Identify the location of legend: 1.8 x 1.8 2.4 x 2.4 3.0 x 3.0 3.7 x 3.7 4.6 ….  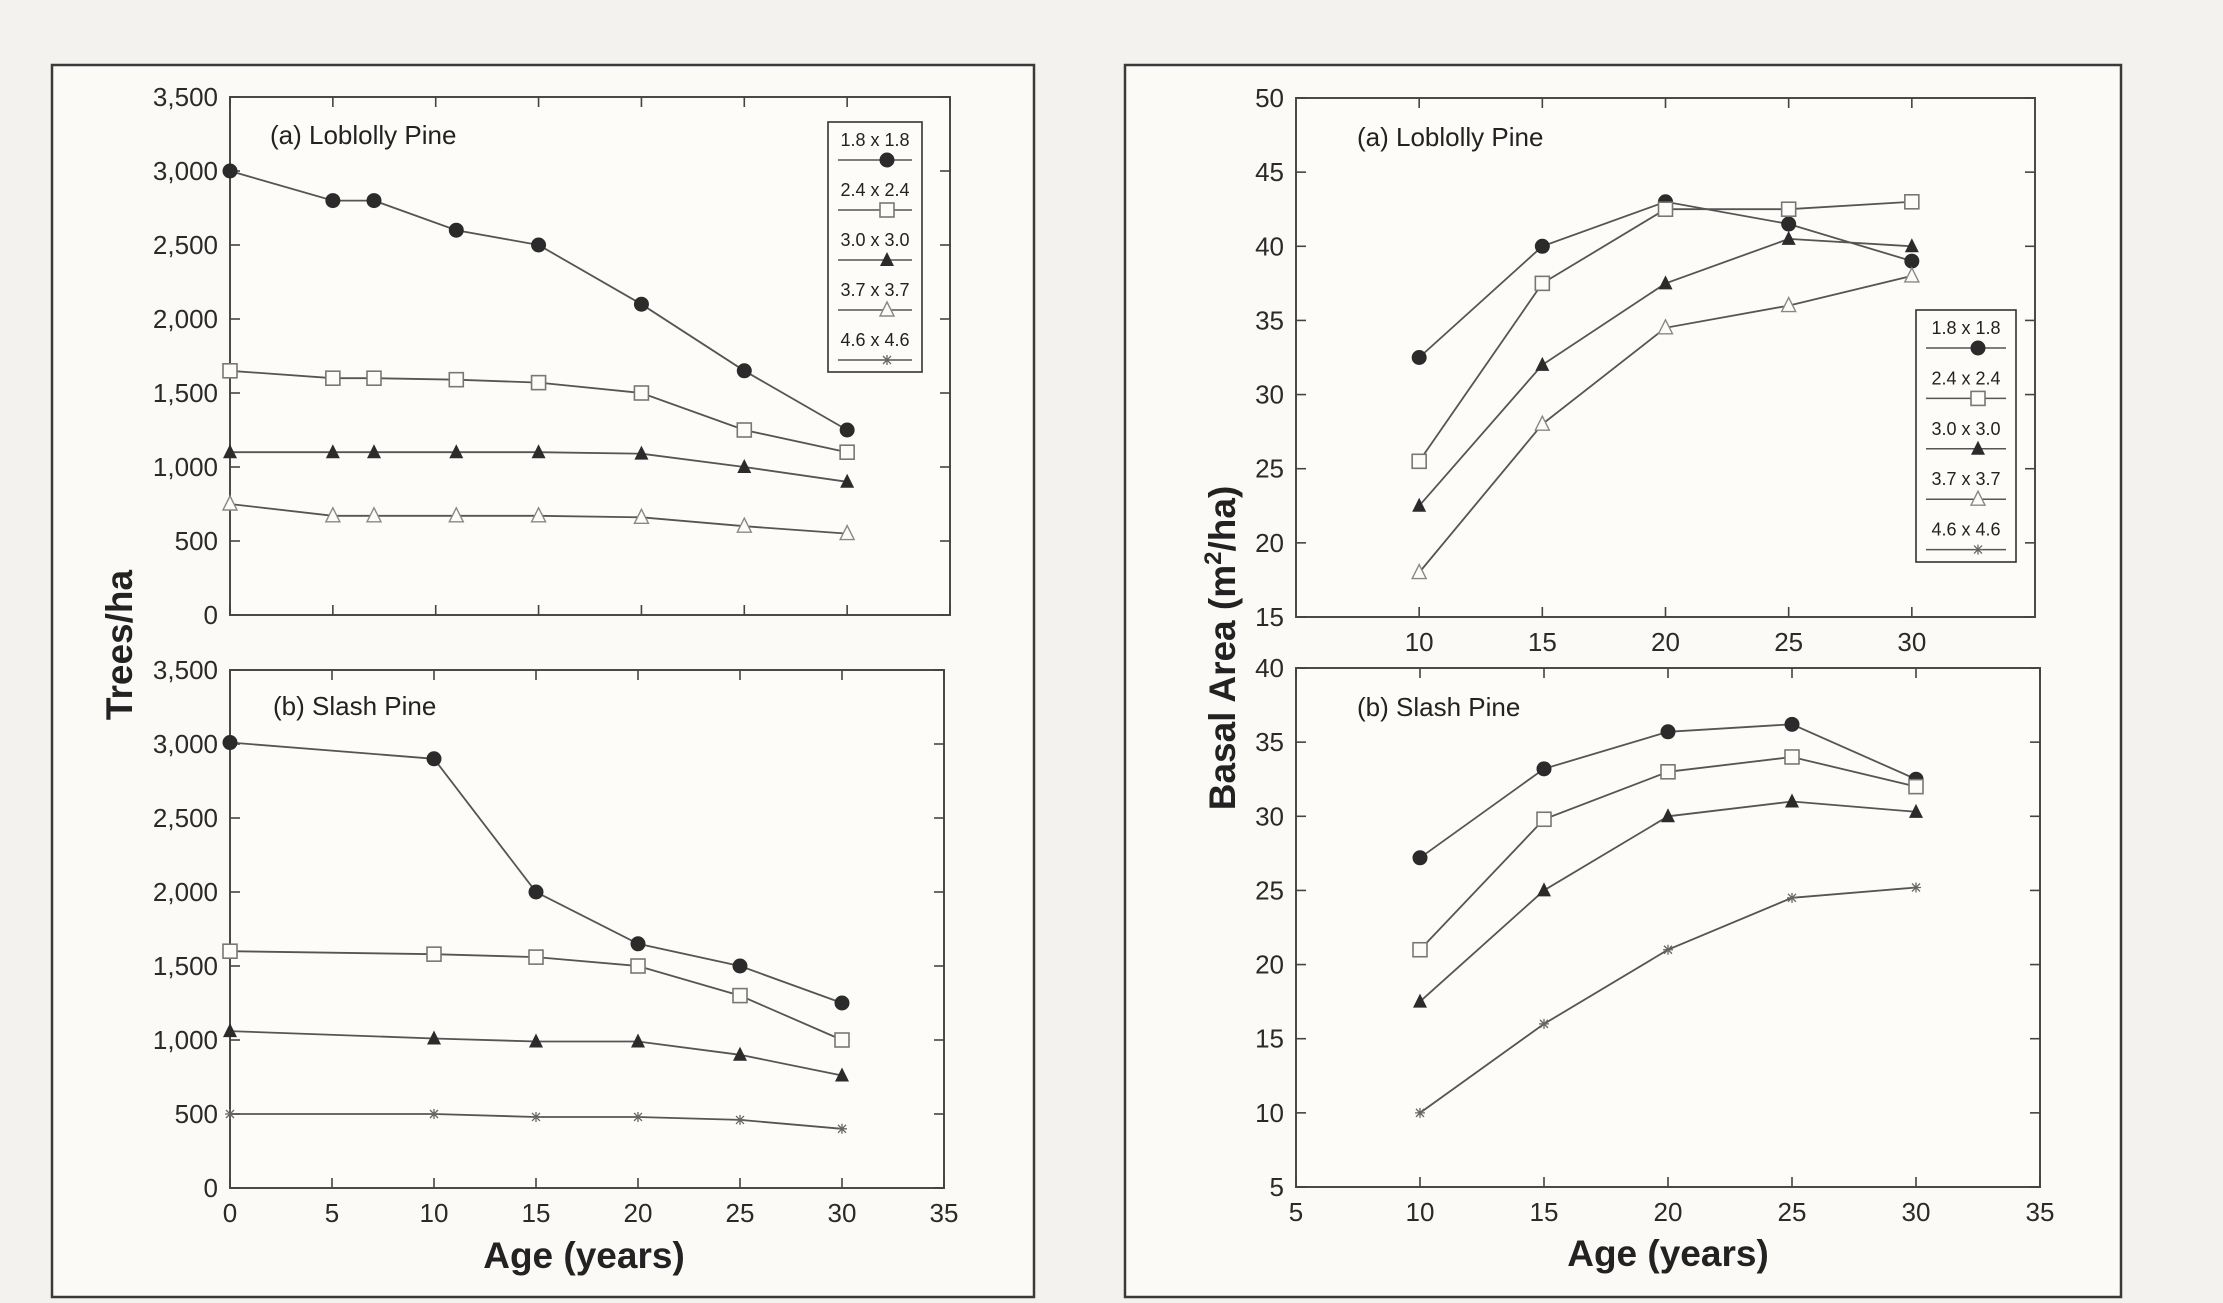
(875, 247).